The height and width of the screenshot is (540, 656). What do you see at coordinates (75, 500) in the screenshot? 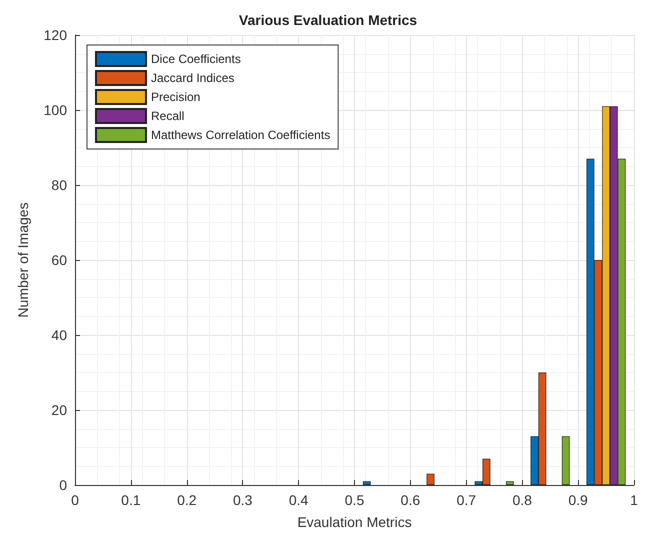
I see `x-tick-label: 0` at bounding box center [75, 500].